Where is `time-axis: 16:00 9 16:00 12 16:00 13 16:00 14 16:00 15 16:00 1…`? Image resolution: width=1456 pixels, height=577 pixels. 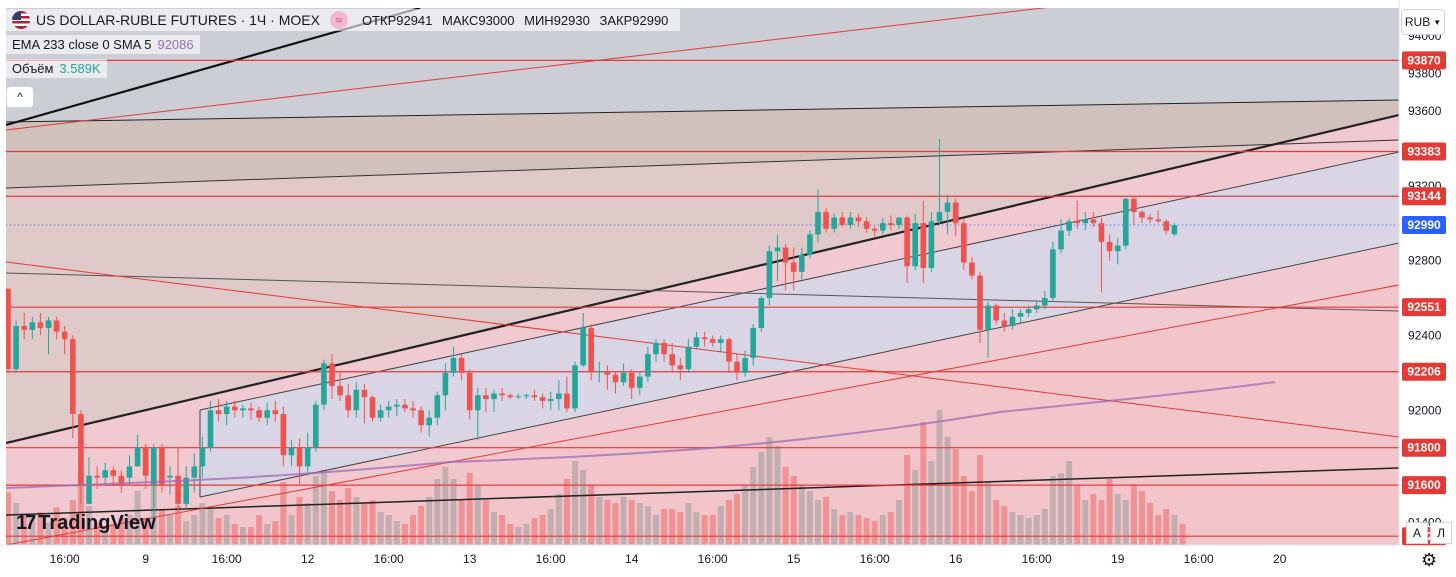 time-axis: 16:00 9 16:00 12 16:00 13 16:00 14 16:00 15 16:00 1… is located at coordinates (699, 560).